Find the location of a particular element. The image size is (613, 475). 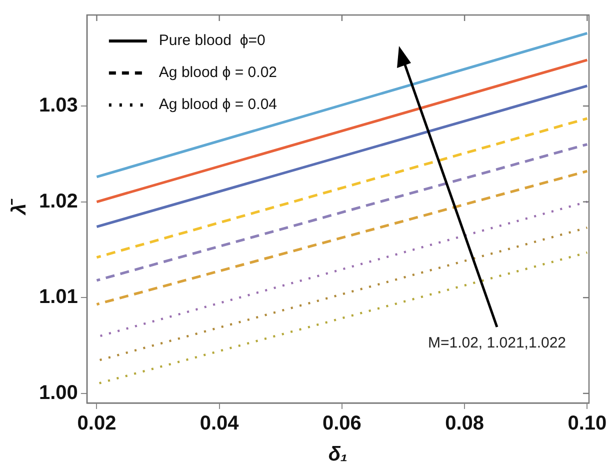

x-axis-title: δ₁ is located at coordinates (338, 455).